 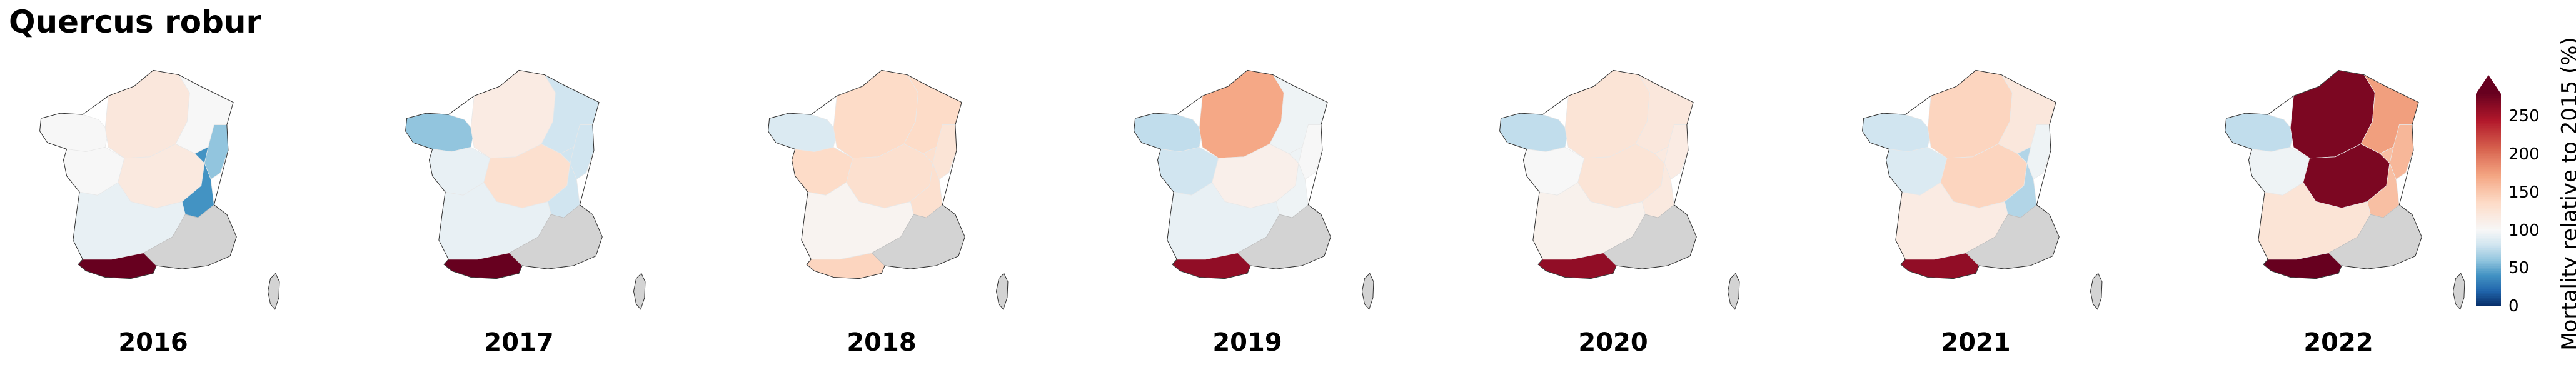 What do you see at coordinates (2488, 84) in the screenshot?
I see `colorbar-extend-max` at bounding box center [2488, 84].